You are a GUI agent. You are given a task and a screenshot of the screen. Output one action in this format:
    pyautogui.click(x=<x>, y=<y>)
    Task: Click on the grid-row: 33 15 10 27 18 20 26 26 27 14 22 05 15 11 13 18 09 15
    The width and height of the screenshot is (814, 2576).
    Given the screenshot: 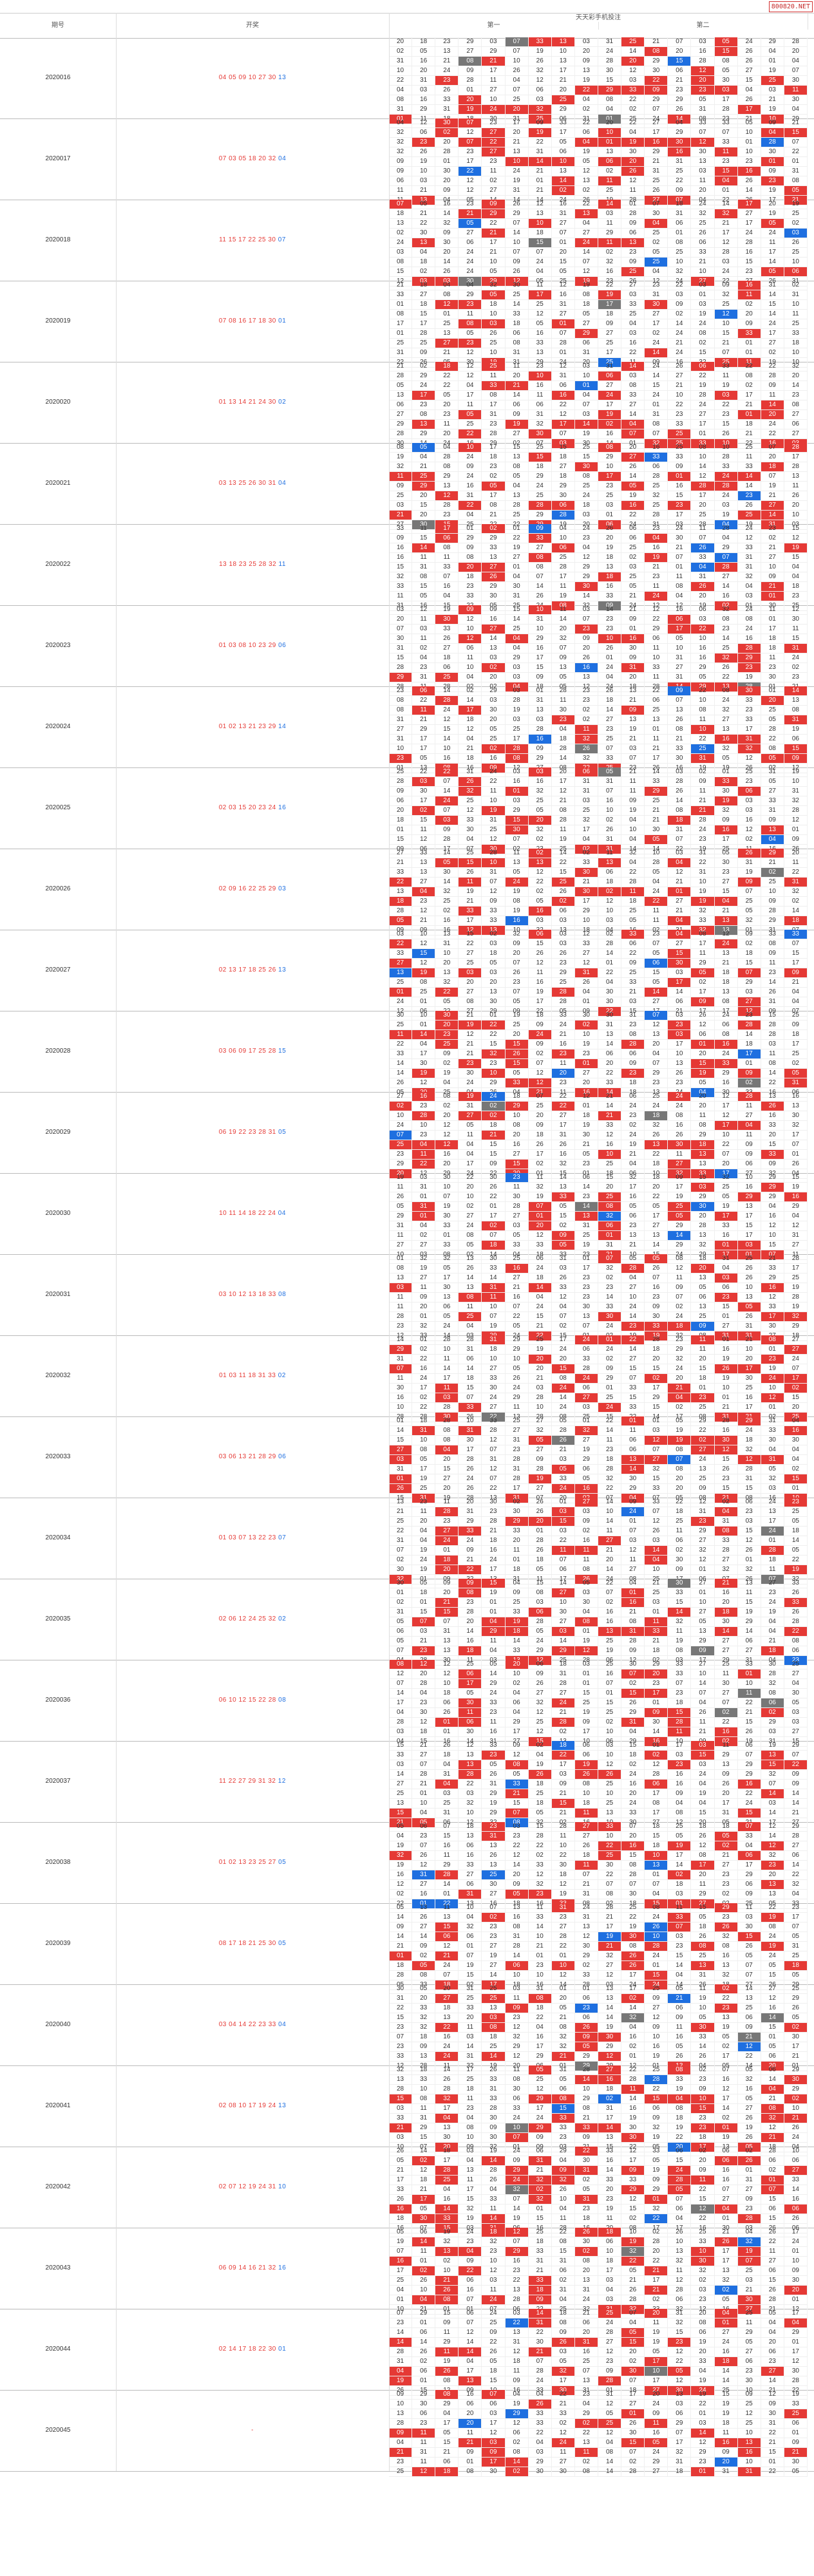 What is the action you would take?
    pyautogui.click(x=598, y=953)
    